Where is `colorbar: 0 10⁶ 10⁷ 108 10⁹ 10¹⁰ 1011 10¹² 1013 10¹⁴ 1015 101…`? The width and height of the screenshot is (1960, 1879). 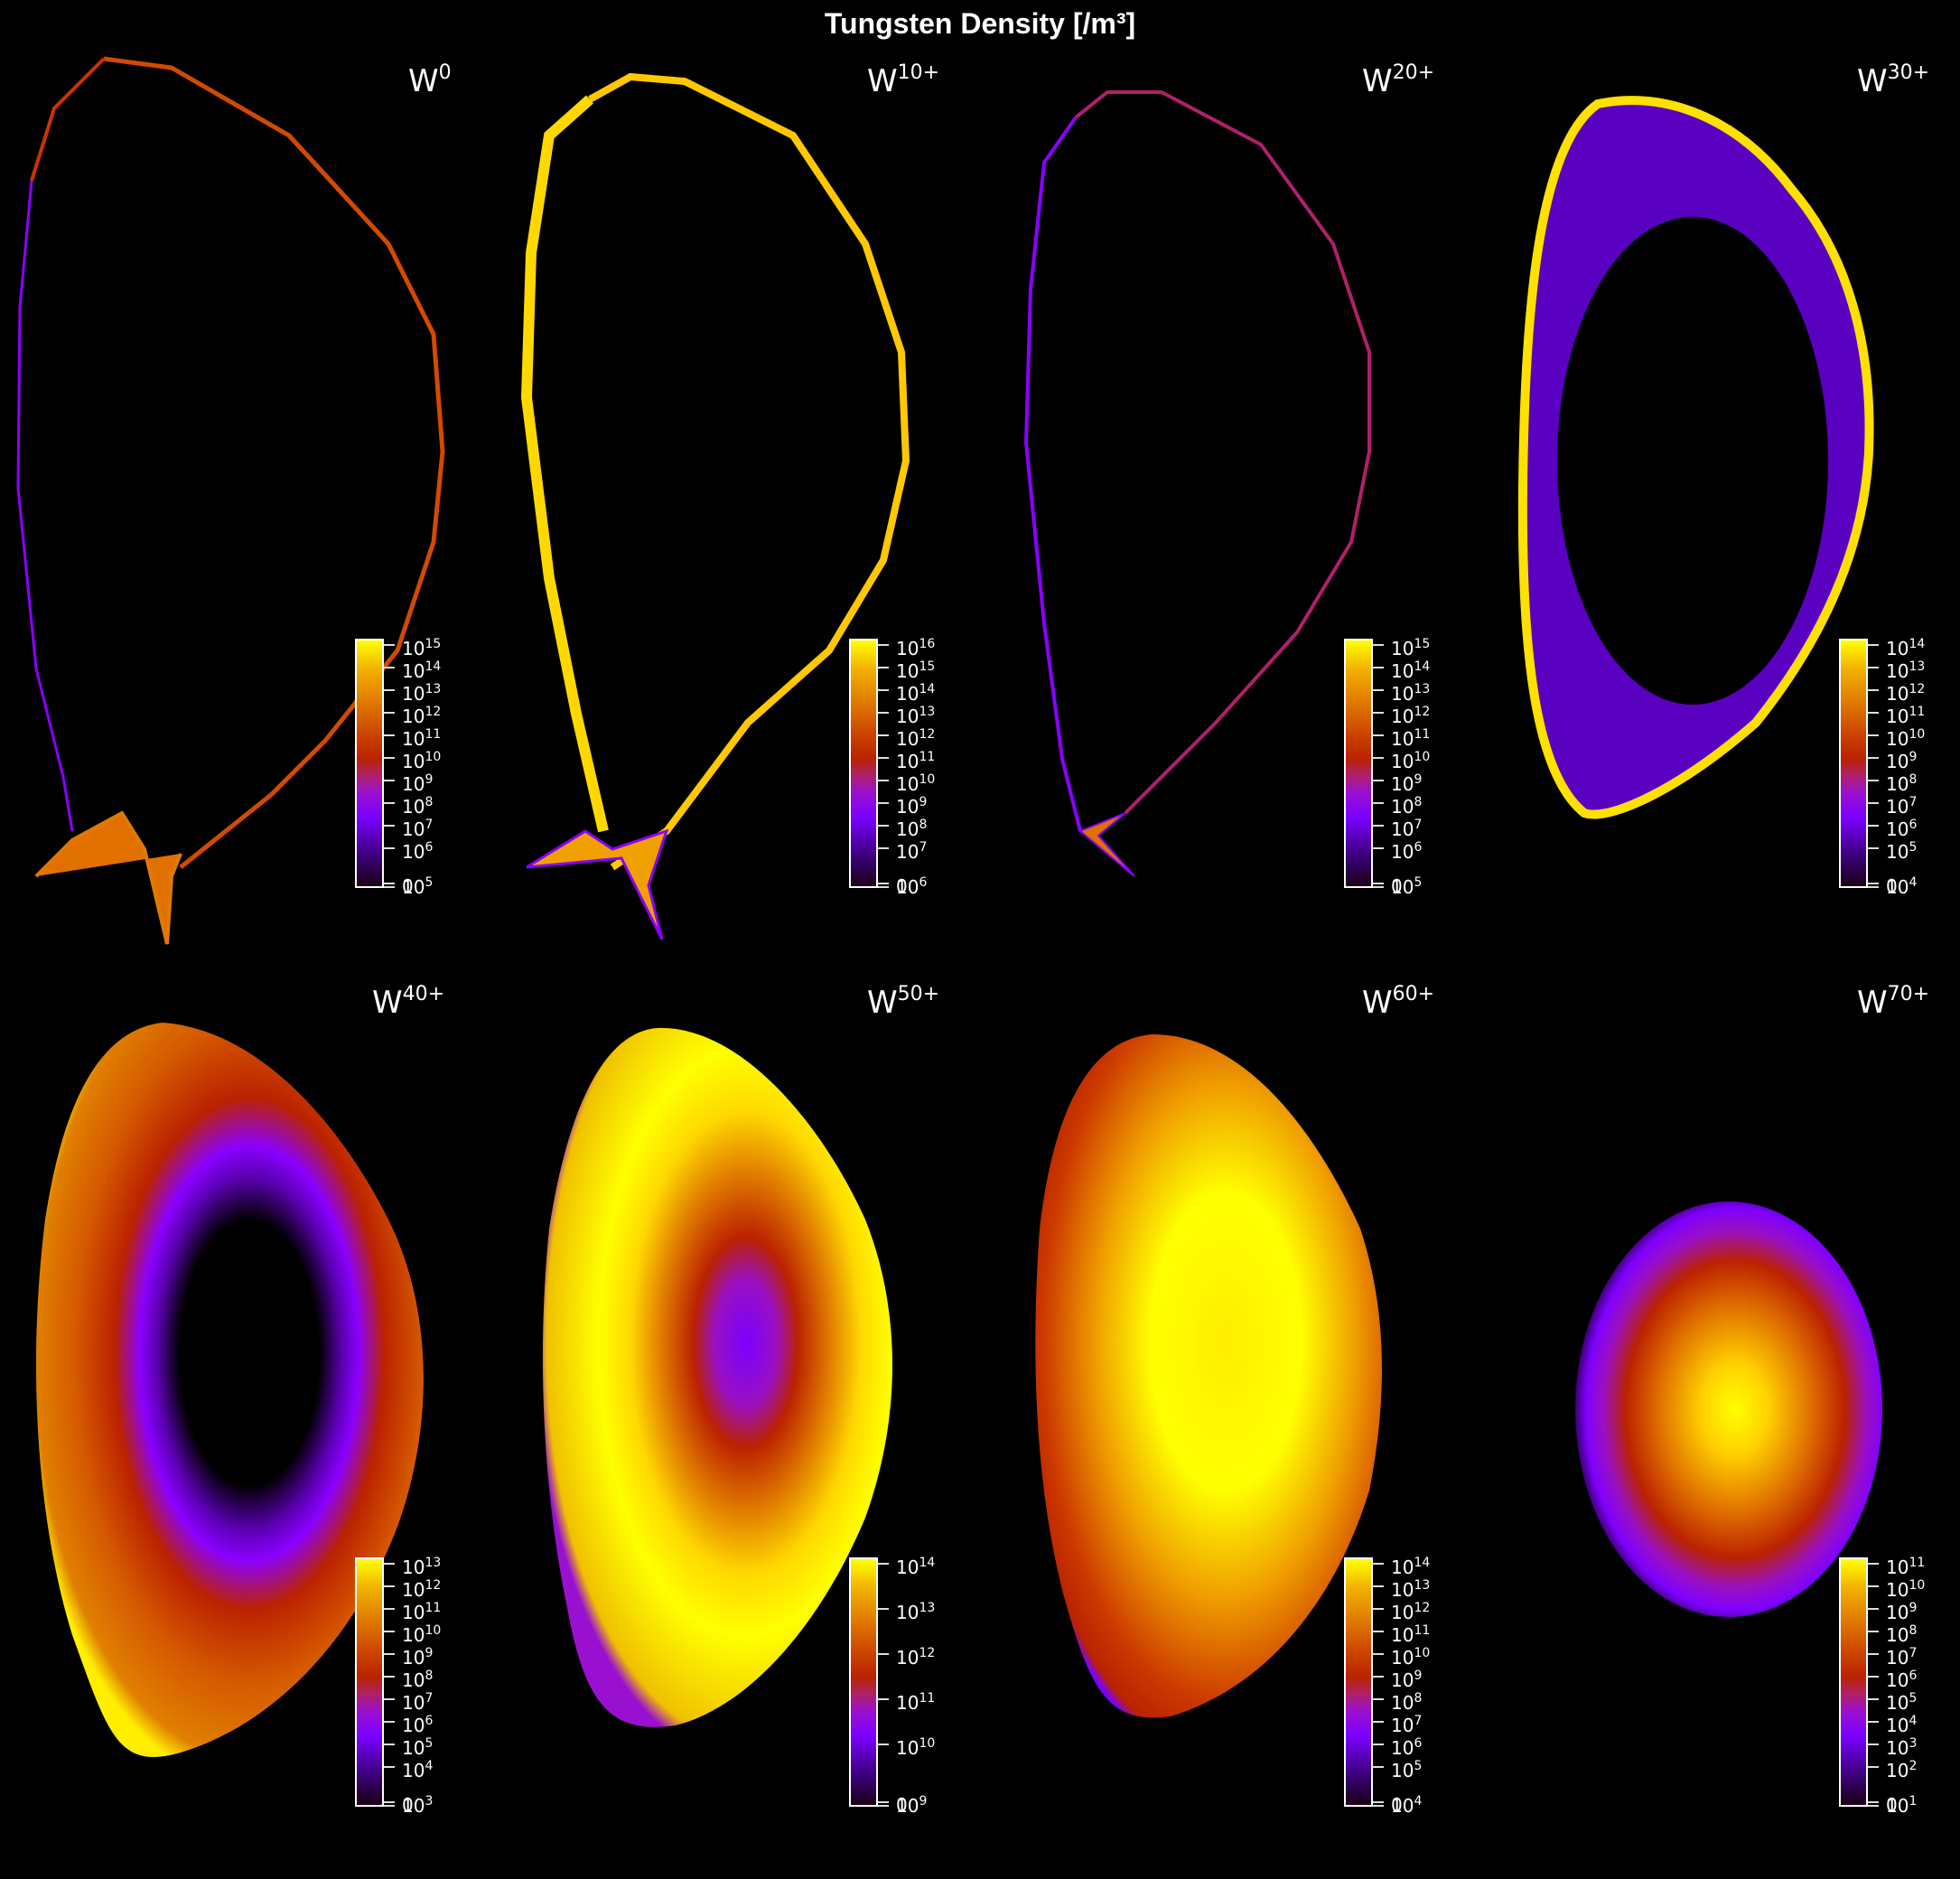 colorbar: 0 10⁶ 10⁷ 108 10⁹ 10¹⁰ 1011 10¹² 1013 10¹⁴ 1015 101… is located at coordinates (892, 767).